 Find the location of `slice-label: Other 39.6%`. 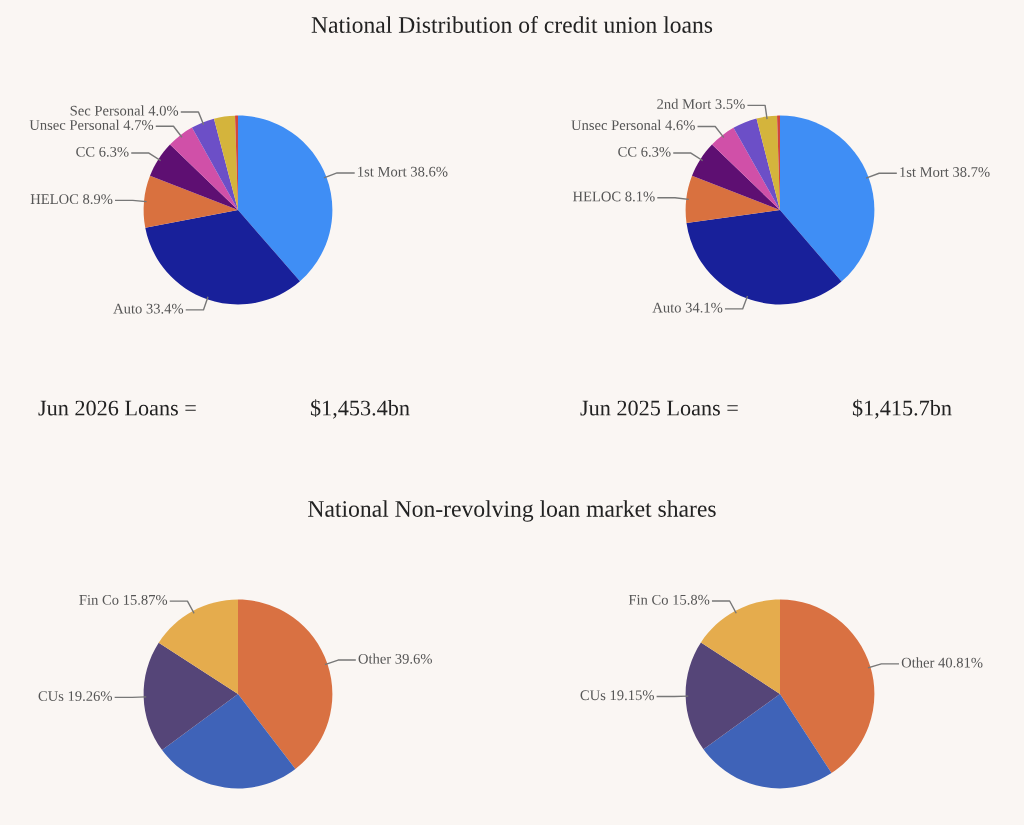

slice-label: Other 39.6% is located at coordinates (395, 658).